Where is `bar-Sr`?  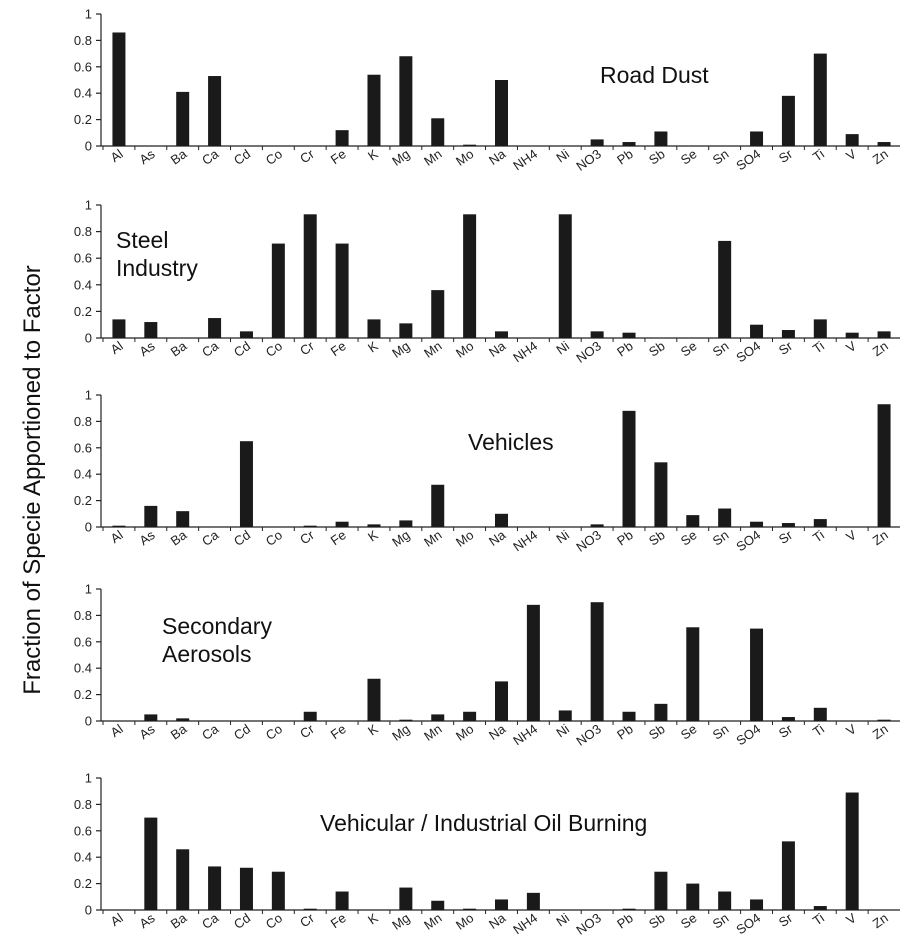 bar-Sr is located at coordinates (788, 875).